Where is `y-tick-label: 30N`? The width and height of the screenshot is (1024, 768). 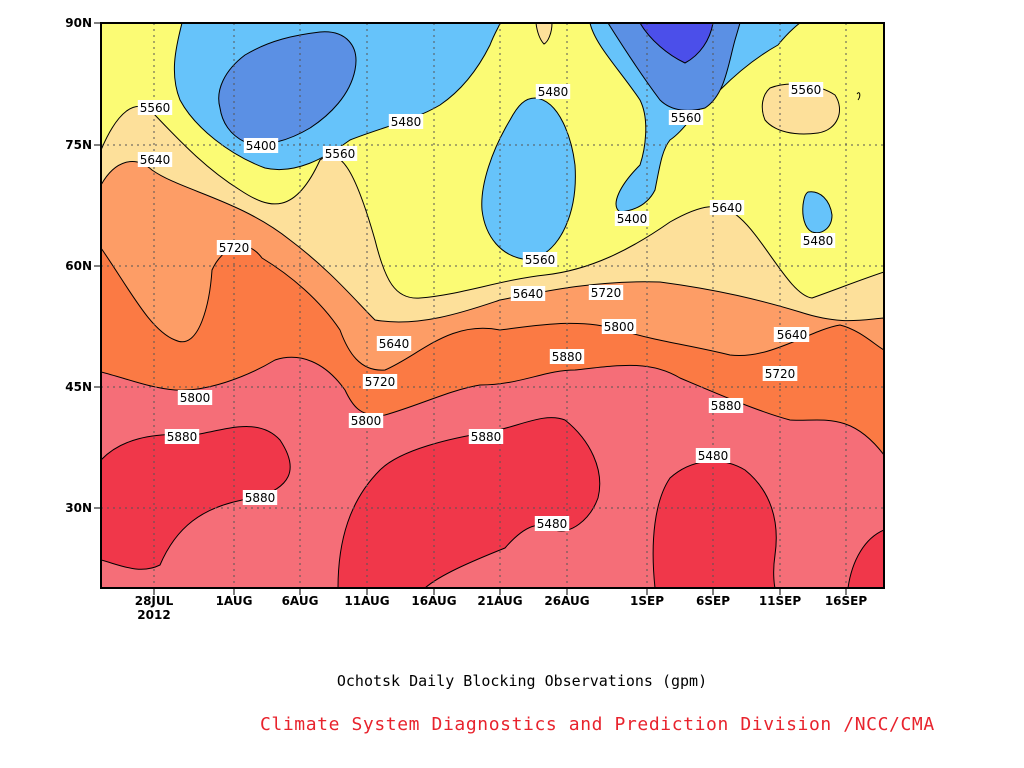 y-tick-label: 30N is located at coordinates (78, 508).